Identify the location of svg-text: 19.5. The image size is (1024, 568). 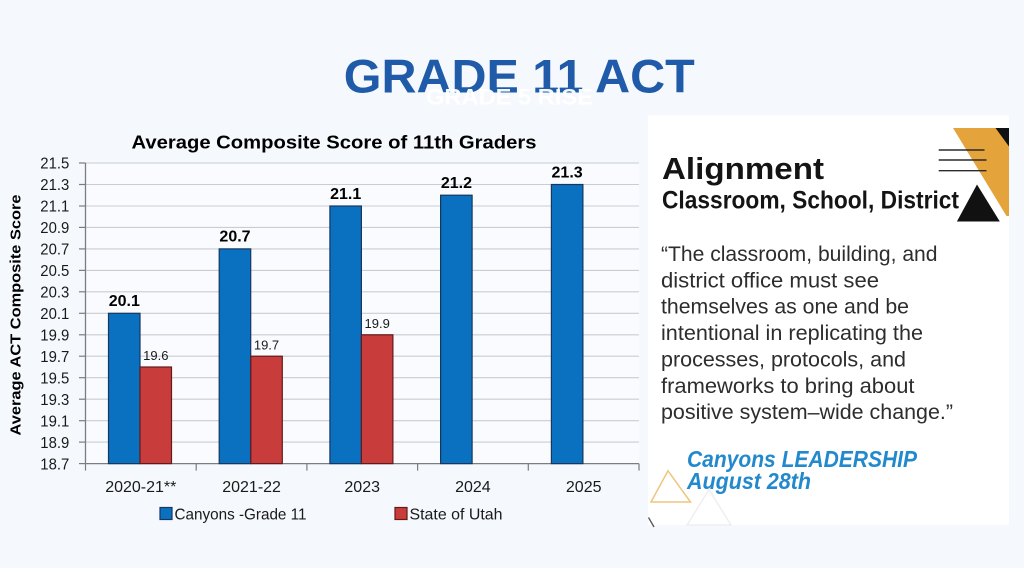
(54, 378).